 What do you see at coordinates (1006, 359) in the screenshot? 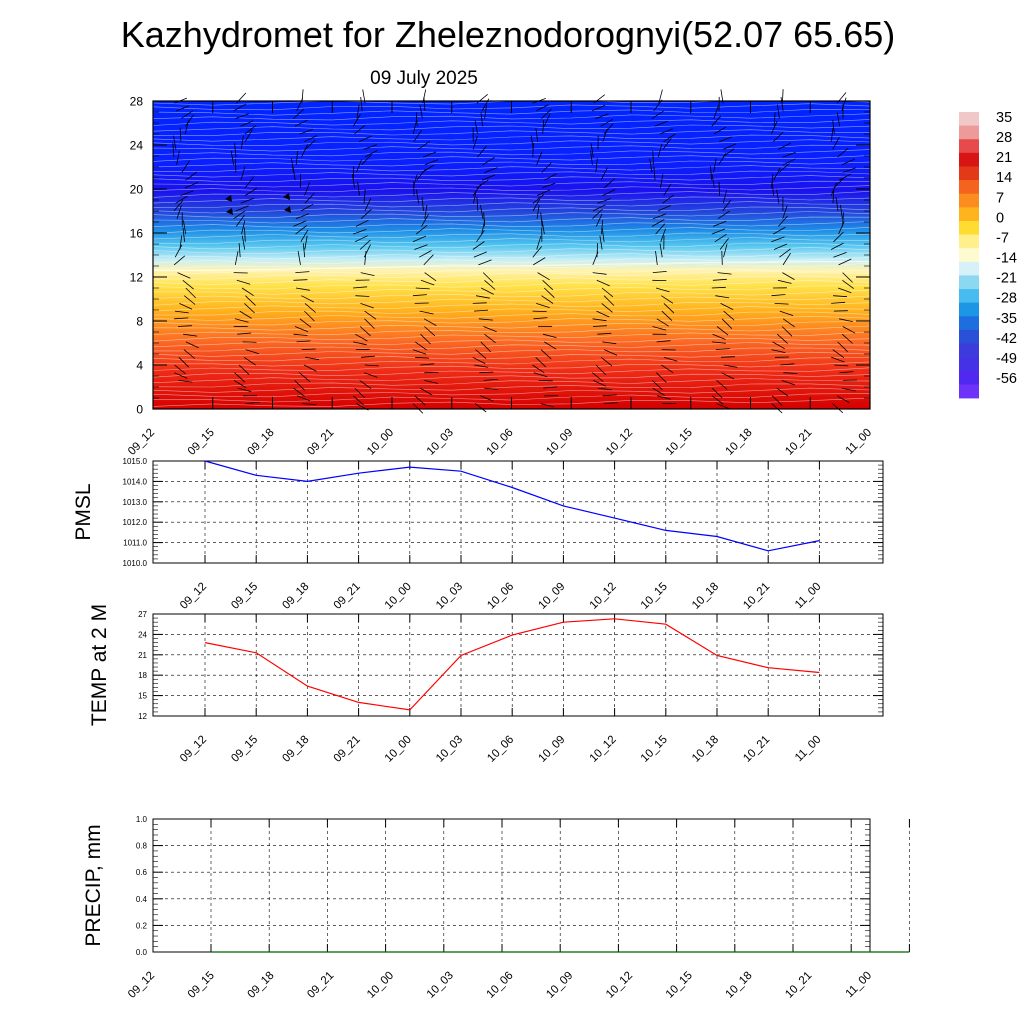
I see `colorbar-label: -49` at bounding box center [1006, 359].